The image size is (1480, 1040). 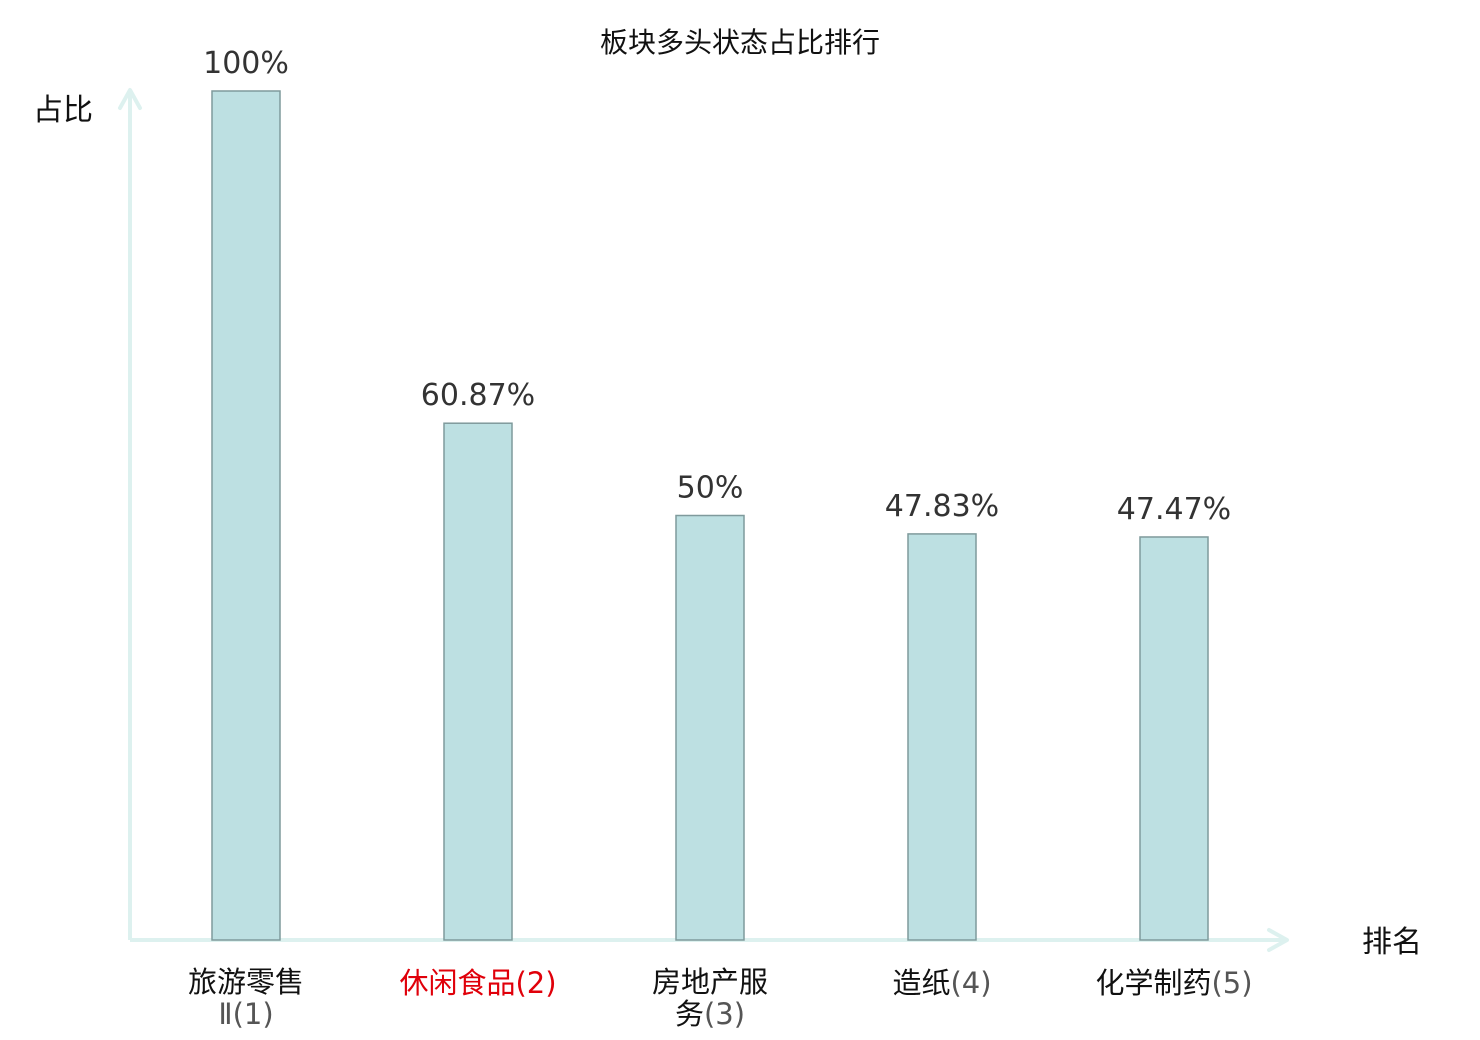 I want to click on value-label-1: 100%, so click(x=246, y=63).